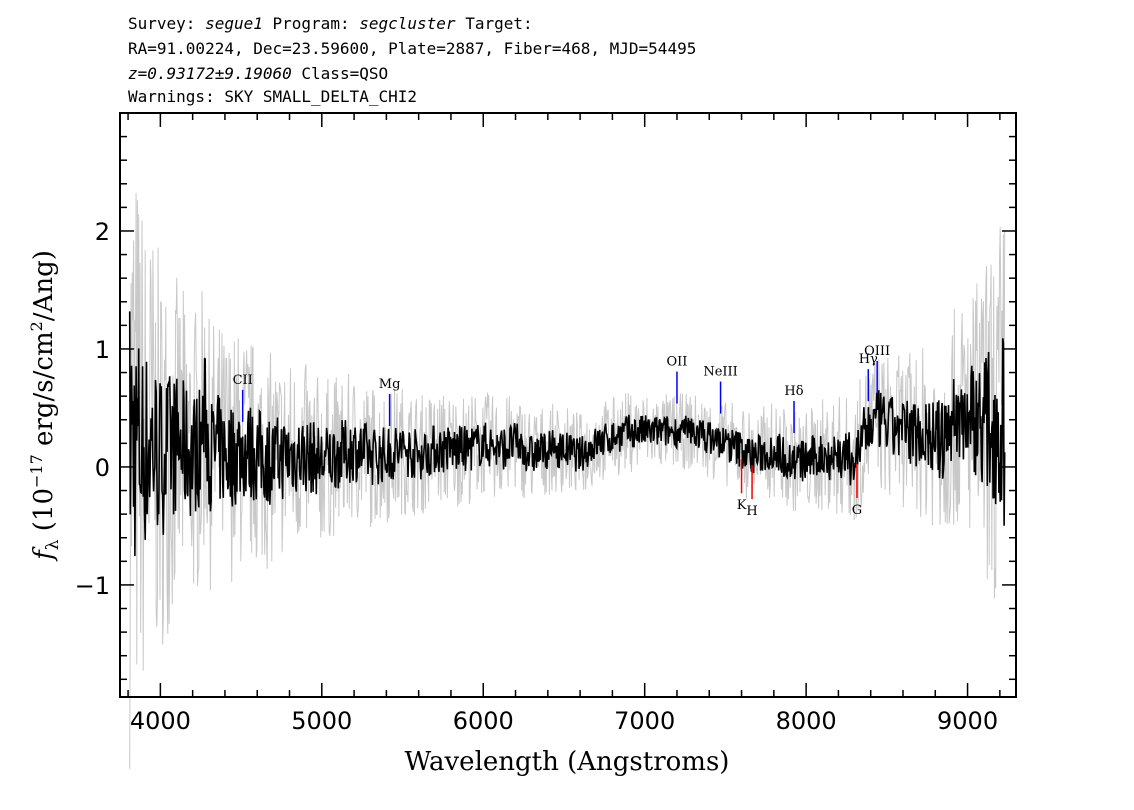 The image size is (1134, 810). What do you see at coordinates (407, 23) in the screenshot?
I see `program-value: segcluster` at bounding box center [407, 23].